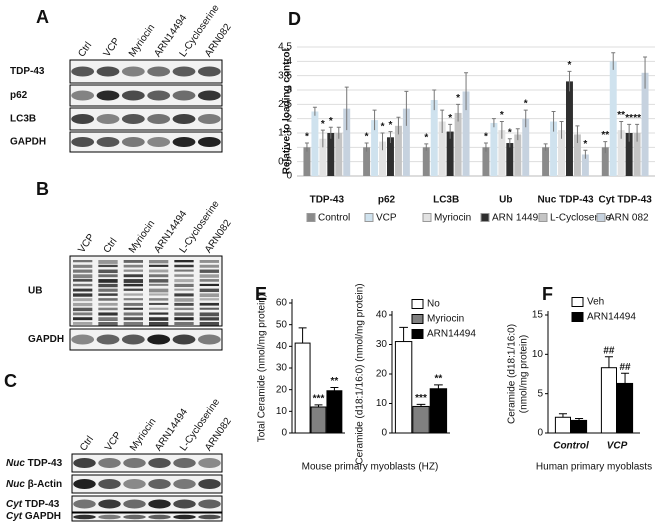 Image resolution: width=662 pixels, height=522 pixels. What do you see at coordinates (113, 441) in the screenshot?
I see `lane-label: VCP` at bounding box center [113, 441].